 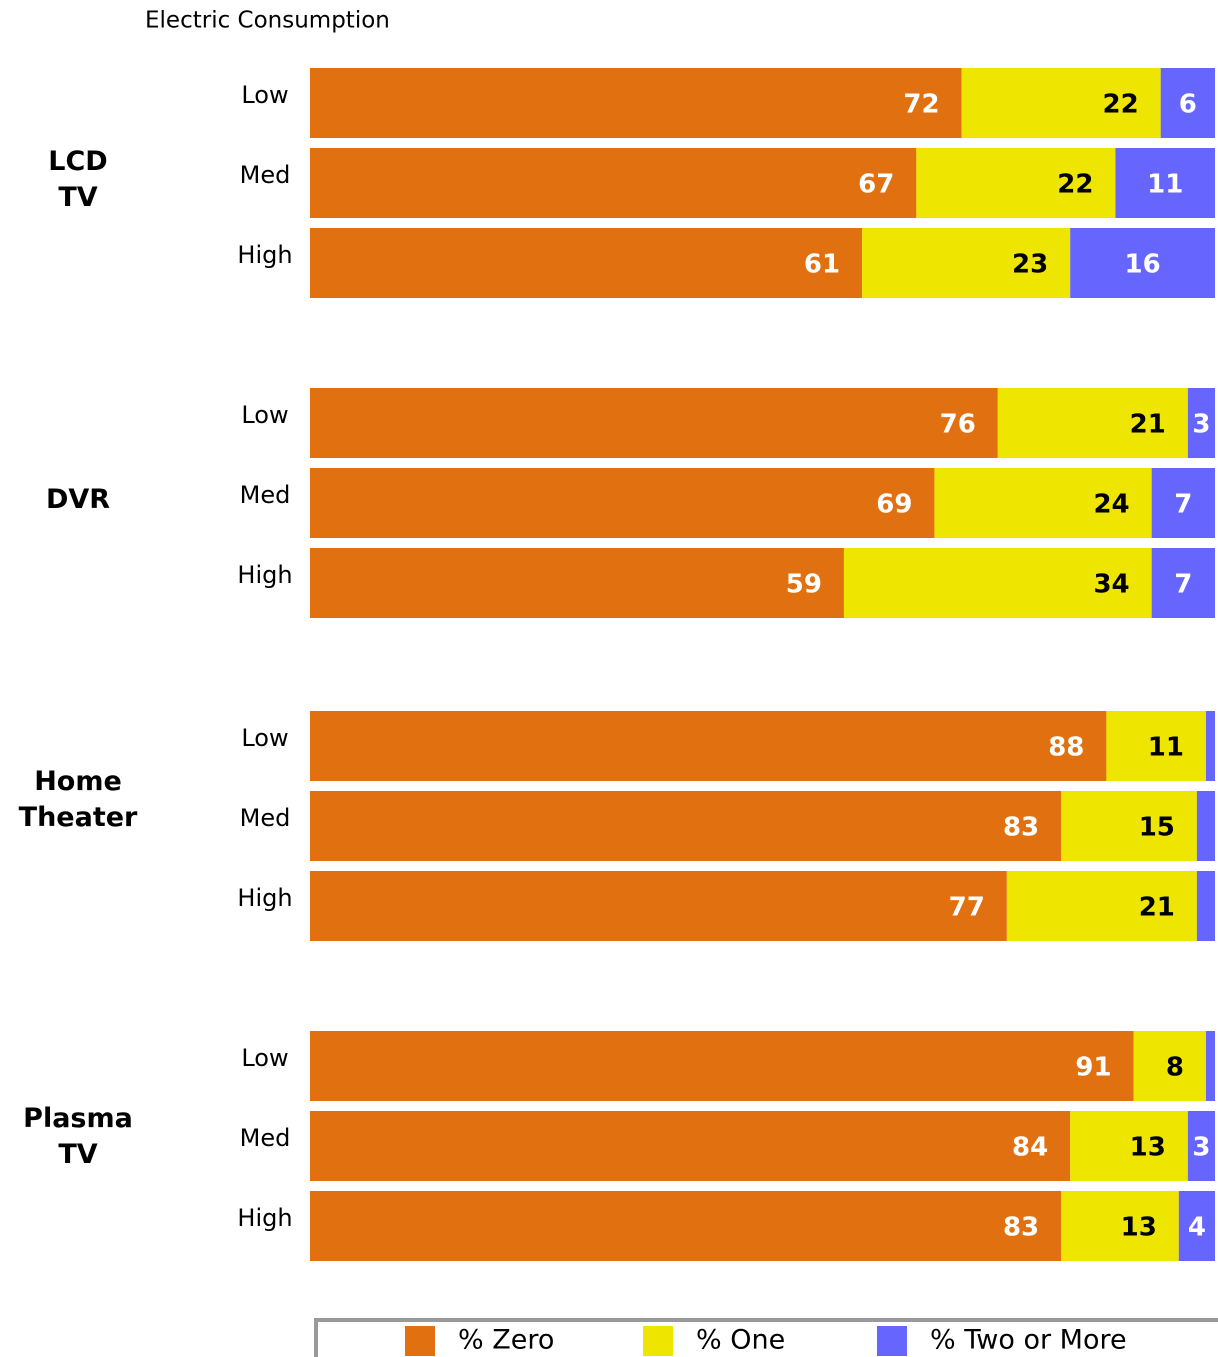 I want to click on value-label: 67, so click(x=876, y=185).